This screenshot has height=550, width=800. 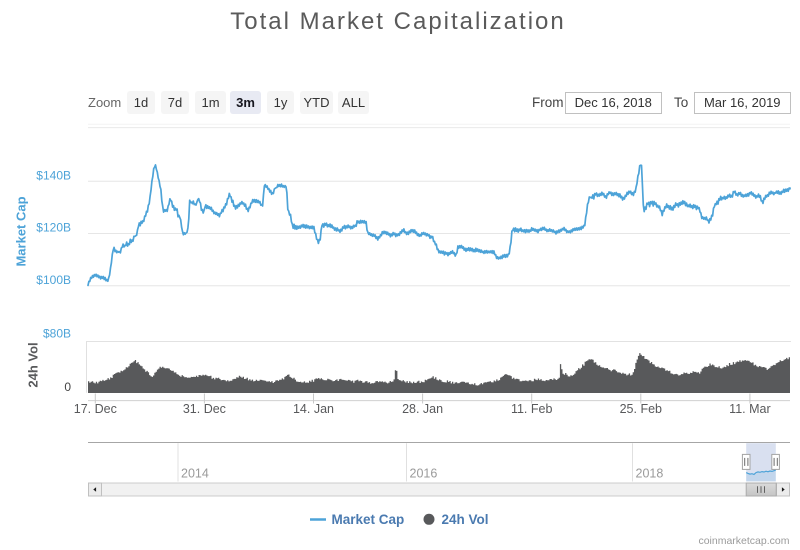 What do you see at coordinates (422, 409) in the screenshot?
I see `svg-text: 28. Jan` at bounding box center [422, 409].